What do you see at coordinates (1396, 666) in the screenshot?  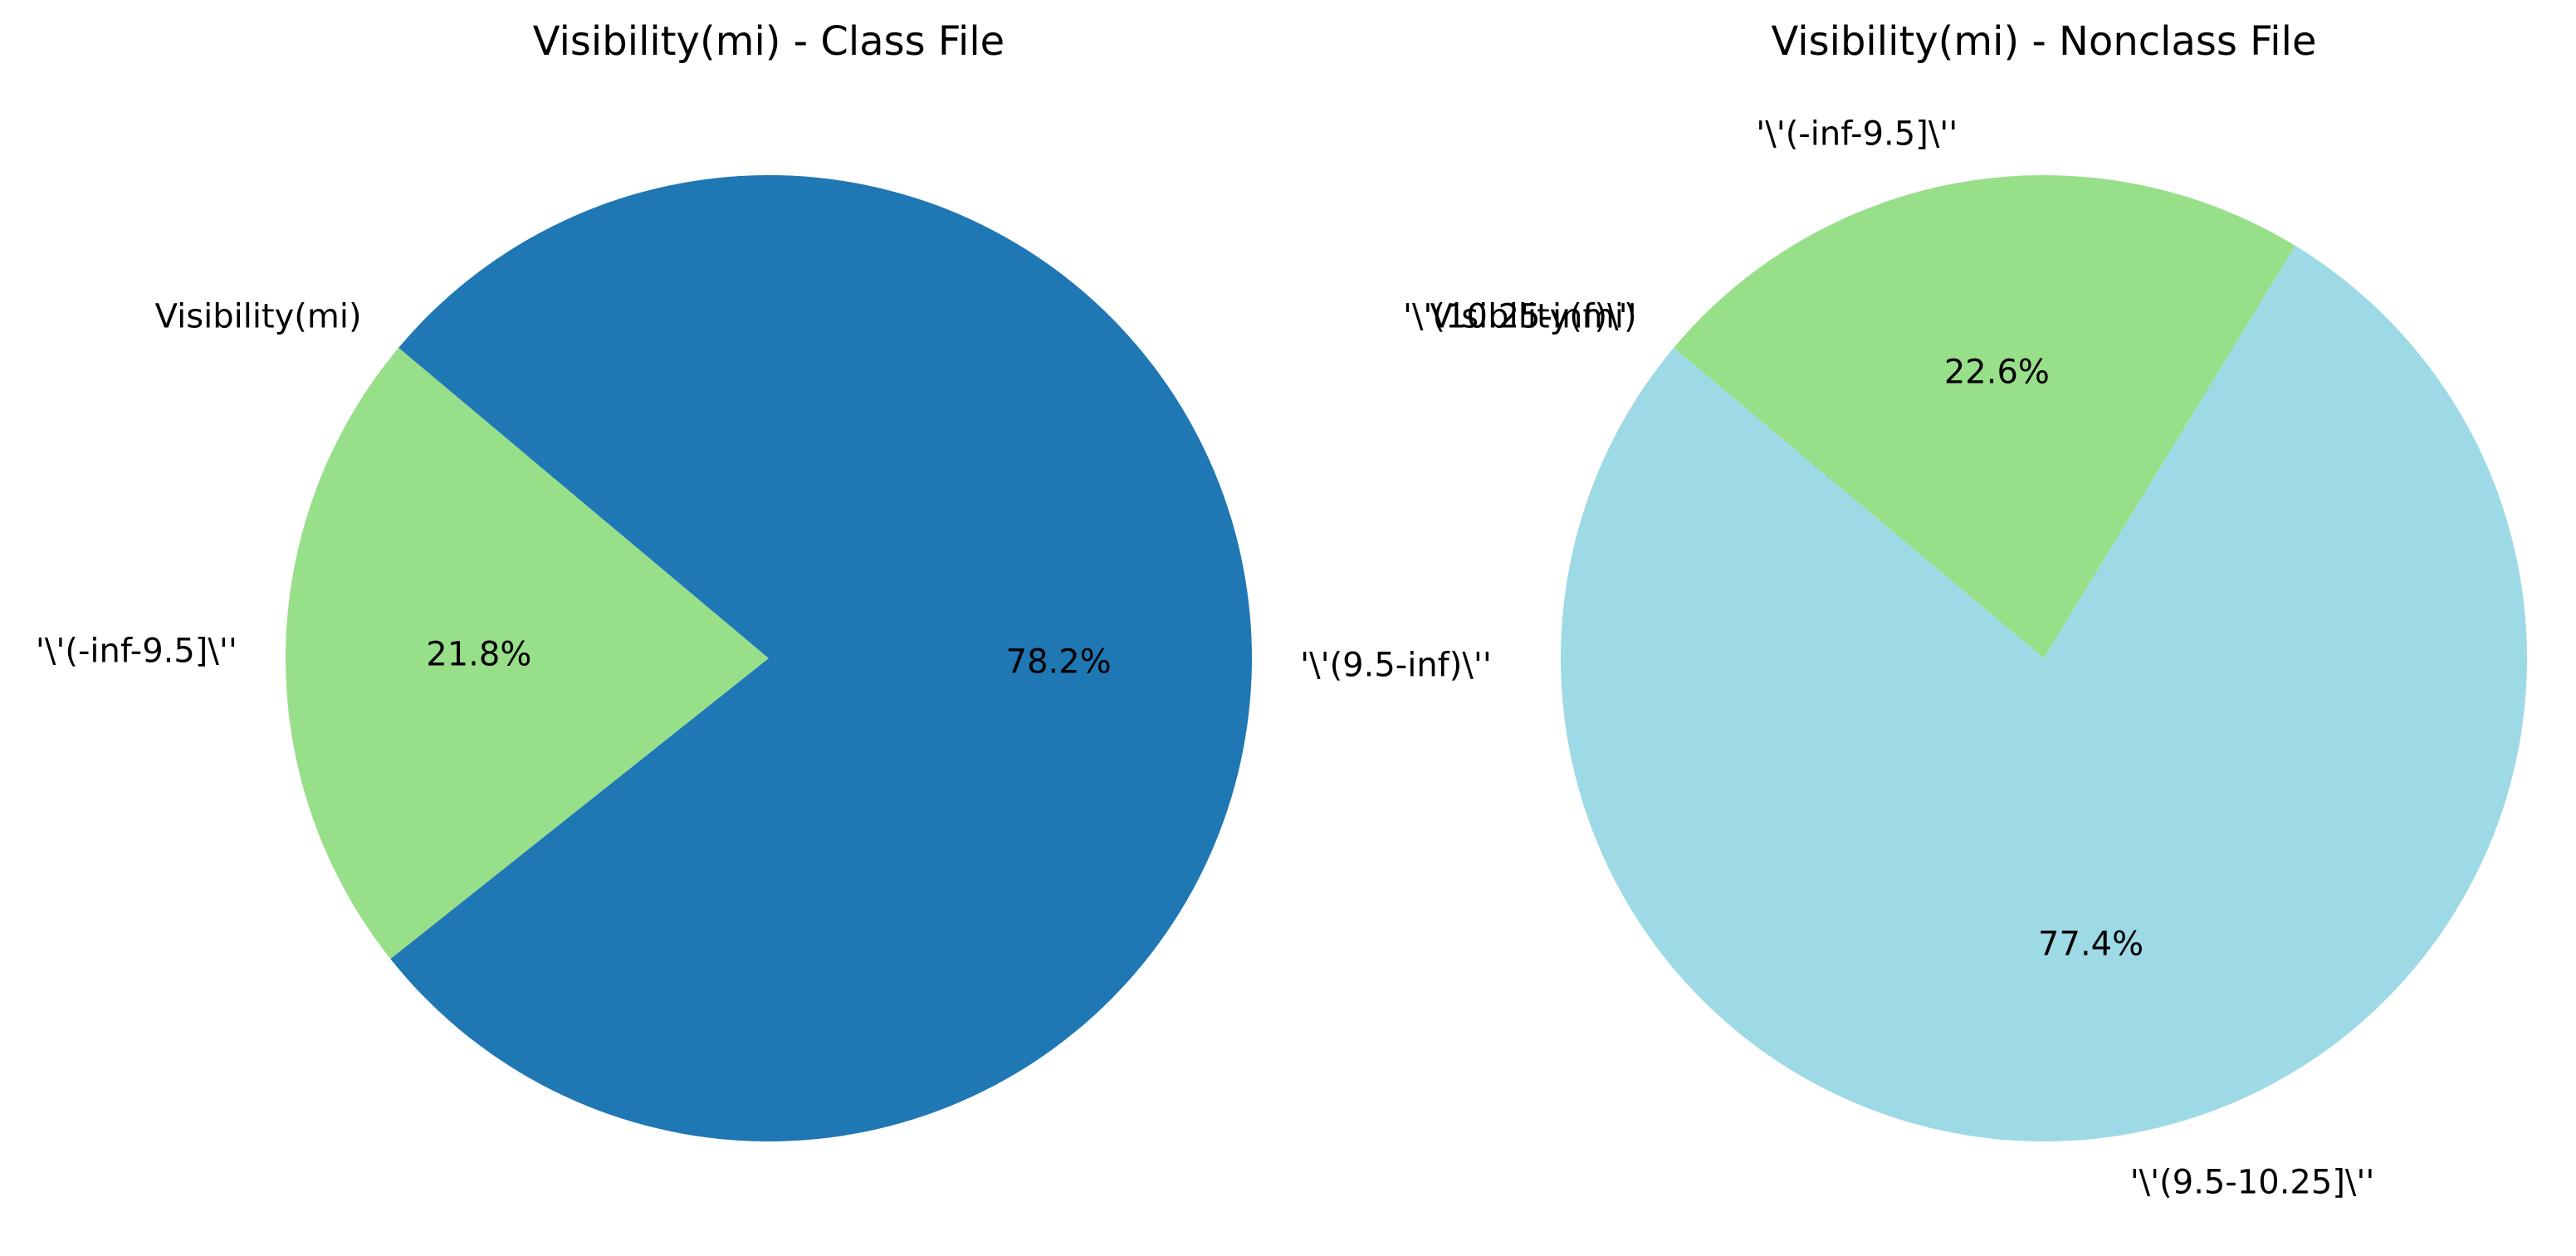 I see `slice-label: '\'(9.5-inf)\''` at bounding box center [1396, 666].